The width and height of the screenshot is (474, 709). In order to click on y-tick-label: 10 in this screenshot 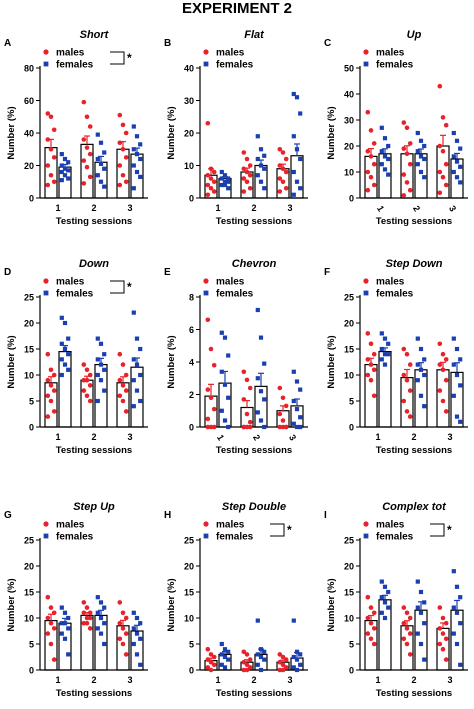, I will do `click(349, 173)`.